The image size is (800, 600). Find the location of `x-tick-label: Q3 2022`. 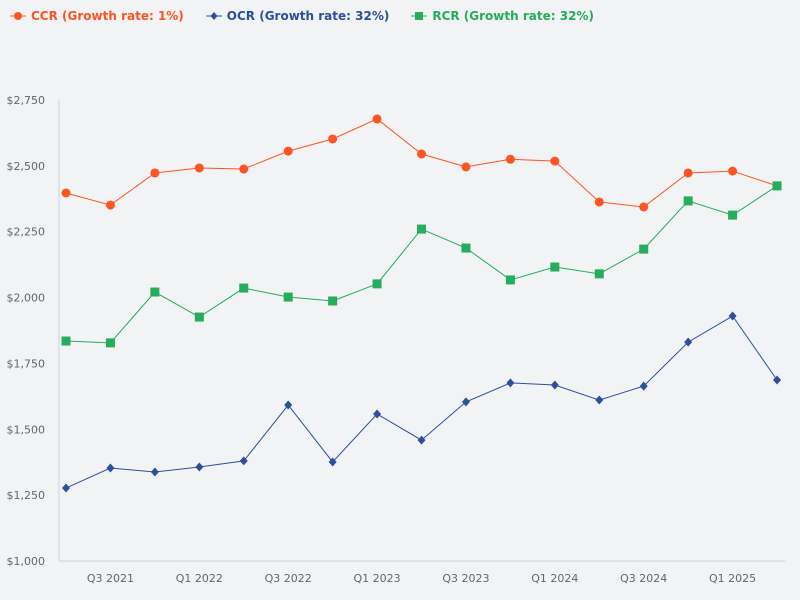

x-tick-label: Q3 2022 is located at coordinates (288, 578).